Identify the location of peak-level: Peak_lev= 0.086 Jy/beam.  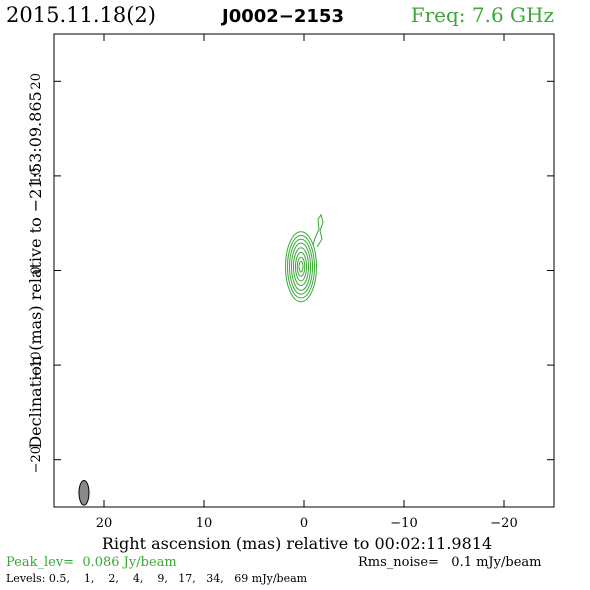
(91, 562).